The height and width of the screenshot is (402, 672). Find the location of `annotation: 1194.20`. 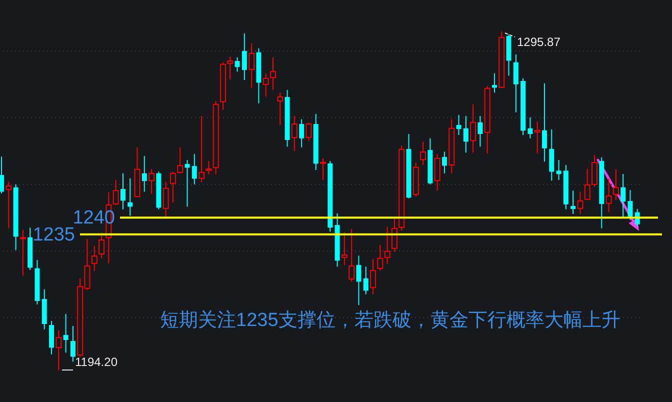

annotation: 1194.20 is located at coordinates (96, 362).